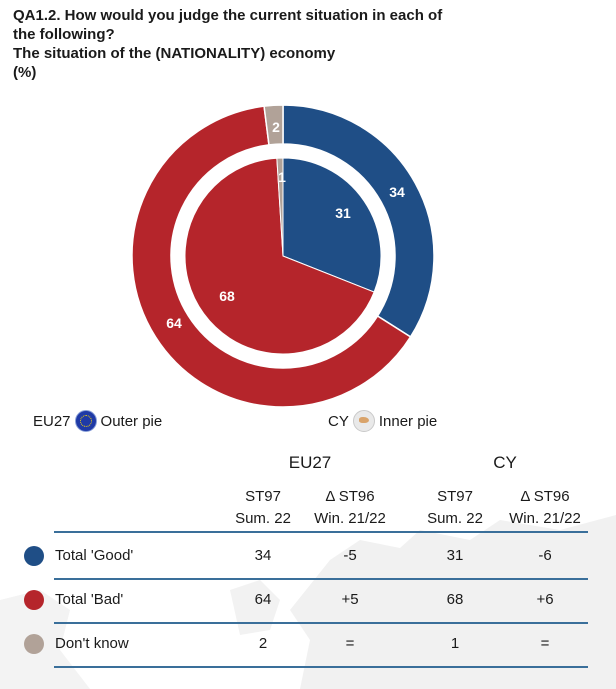 The image size is (616, 689). What do you see at coordinates (97, 421) in the screenshot?
I see `legend-outer: EU27 Outer pie` at bounding box center [97, 421].